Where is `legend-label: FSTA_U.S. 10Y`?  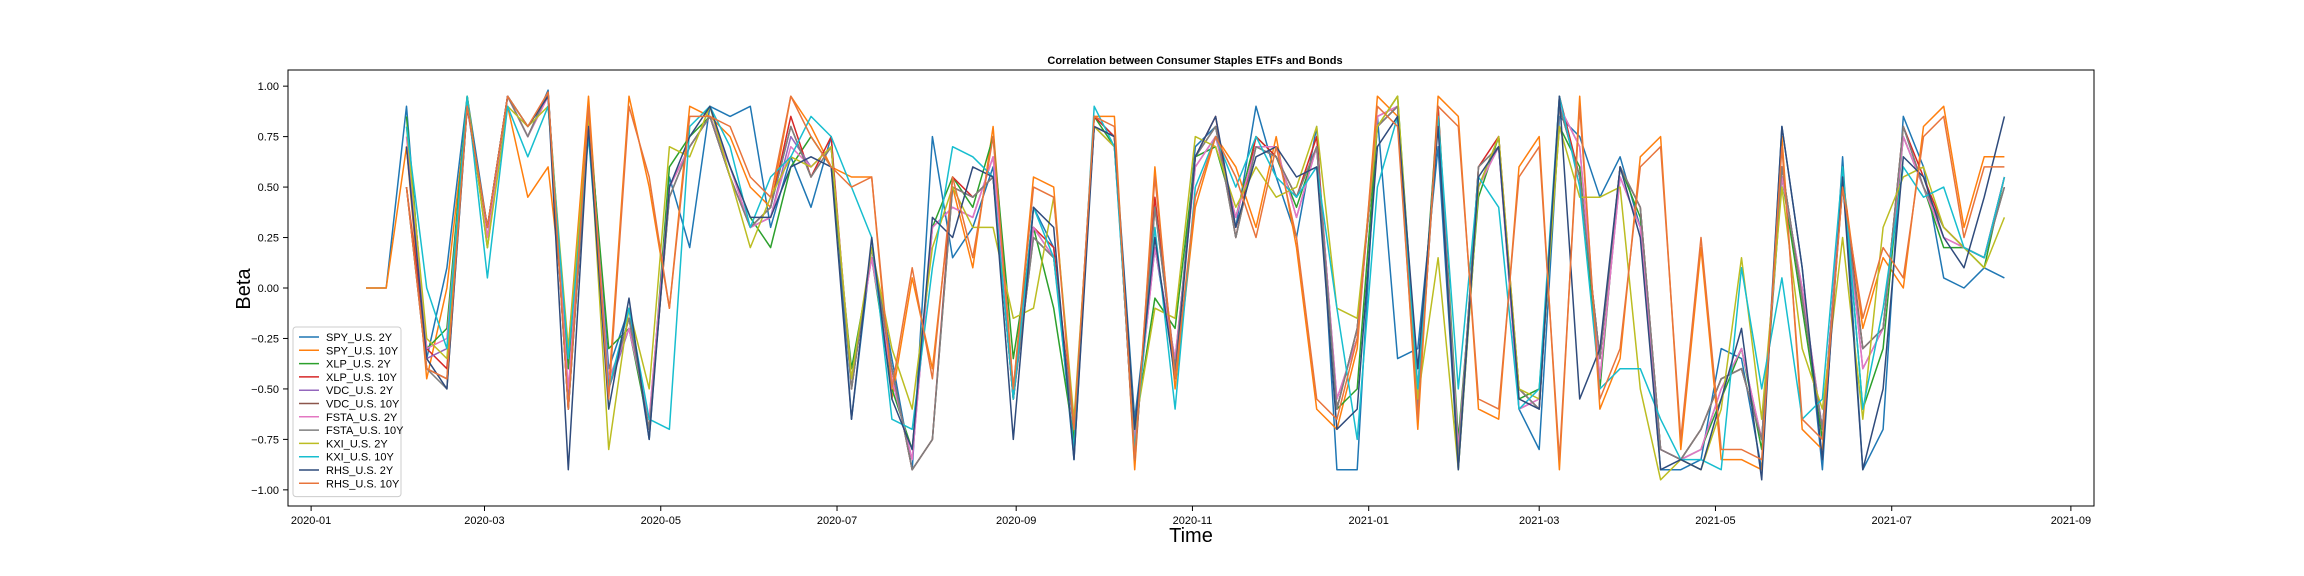 legend-label: FSTA_U.S. 10Y is located at coordinates (365, 431).